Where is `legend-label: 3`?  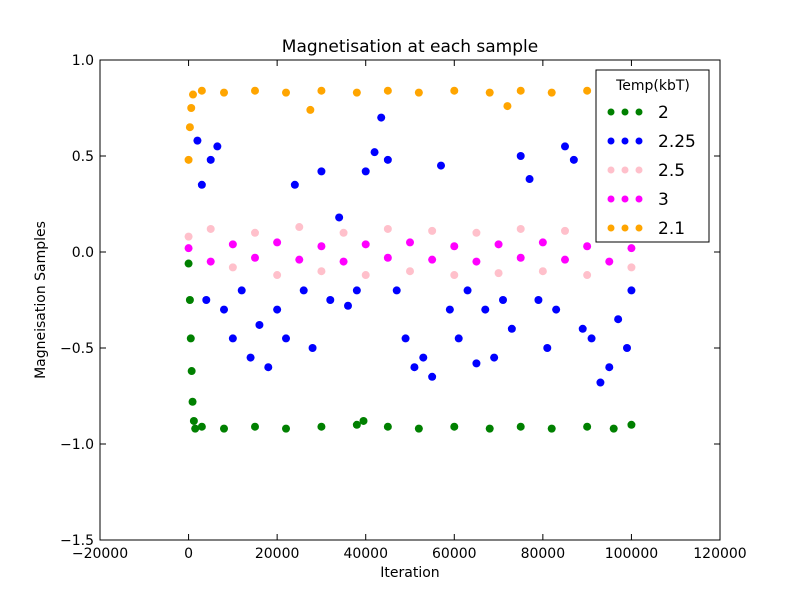 legend-label: 3 is located at coordinates (663, 200).